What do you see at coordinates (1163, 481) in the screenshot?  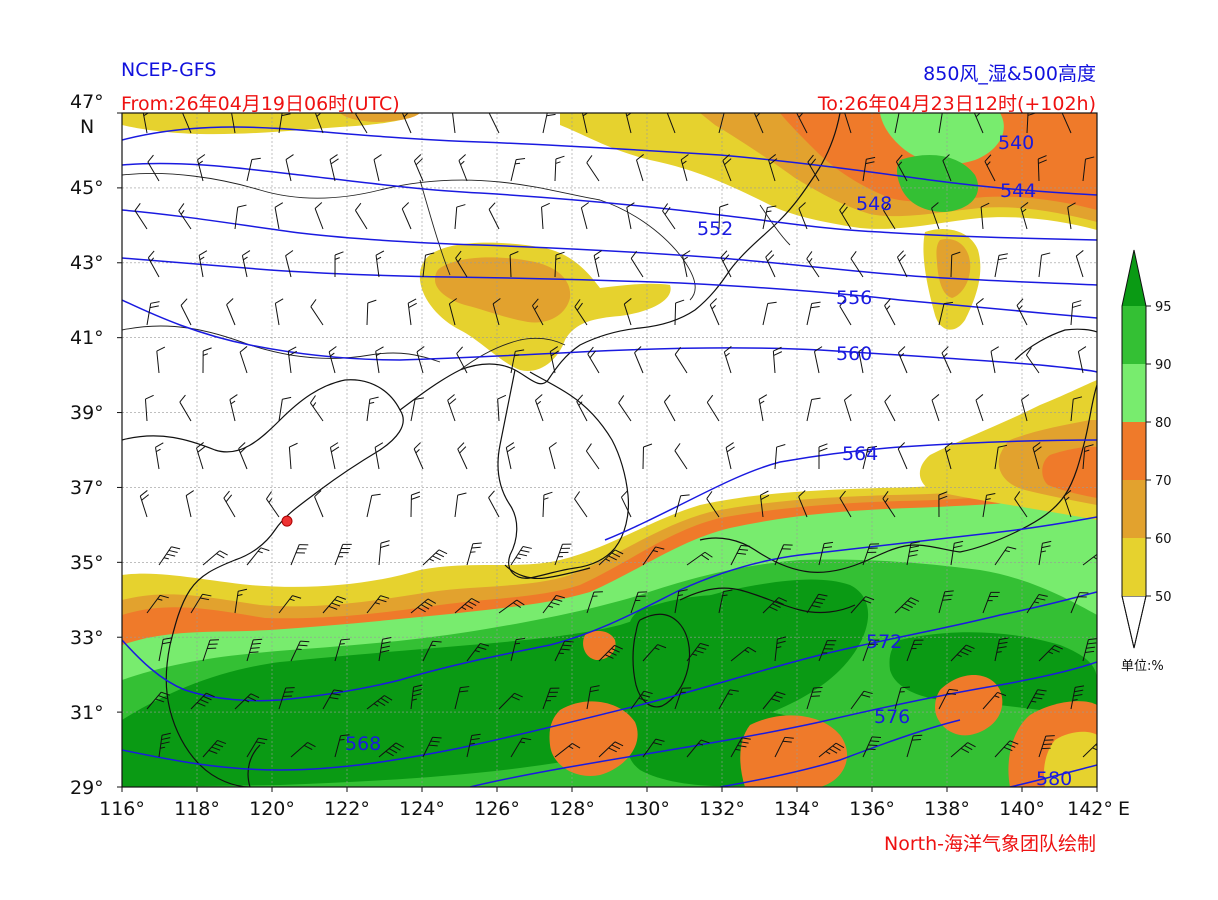 I see `colorbar-label-70: 70` at bounding box center [1163, 481].